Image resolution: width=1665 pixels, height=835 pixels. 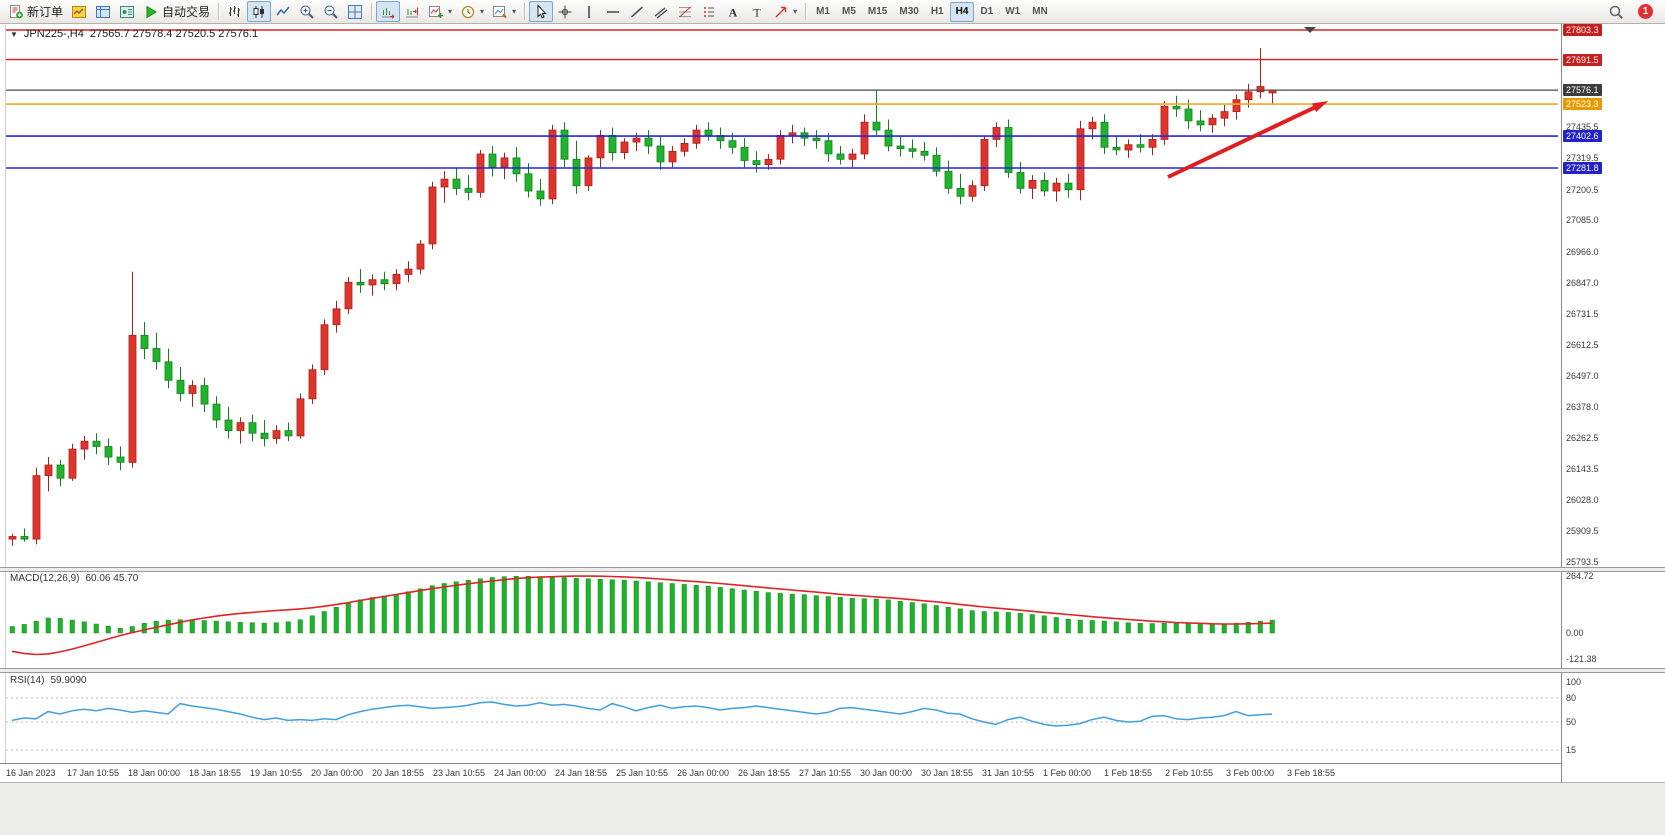 What do you see at coordinates (14, 34) in the screenshot?
I see `symbol-dropdown-icon: ▼` at bounding box center [14, 34].